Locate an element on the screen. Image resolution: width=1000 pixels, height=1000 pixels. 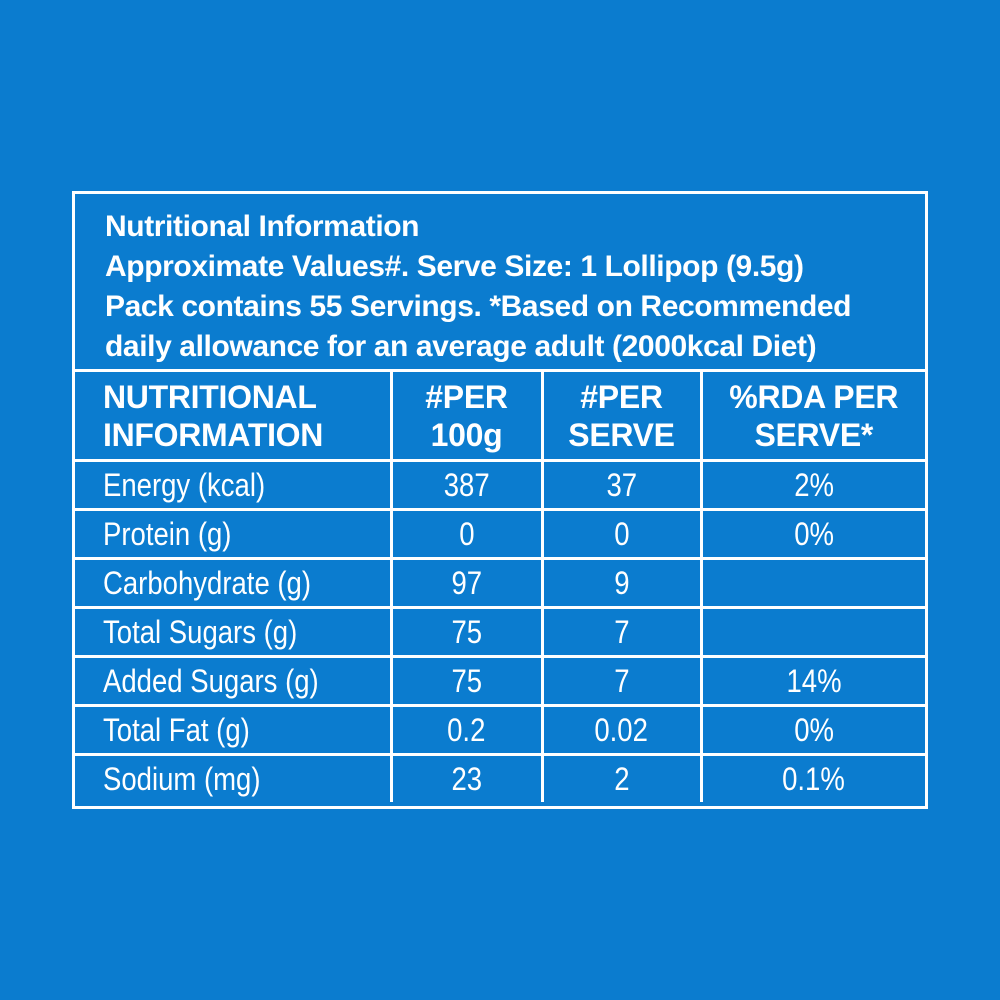
value-rda: 14% is located at coordinates (812, 681).